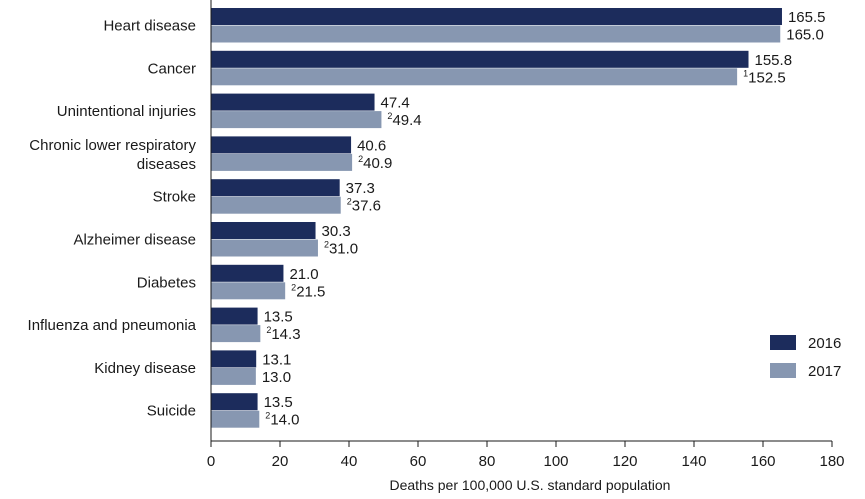 The height and width of the screenshot is (499, 865). I want to click on value-label-2017: 249.4, so click(404, 120).